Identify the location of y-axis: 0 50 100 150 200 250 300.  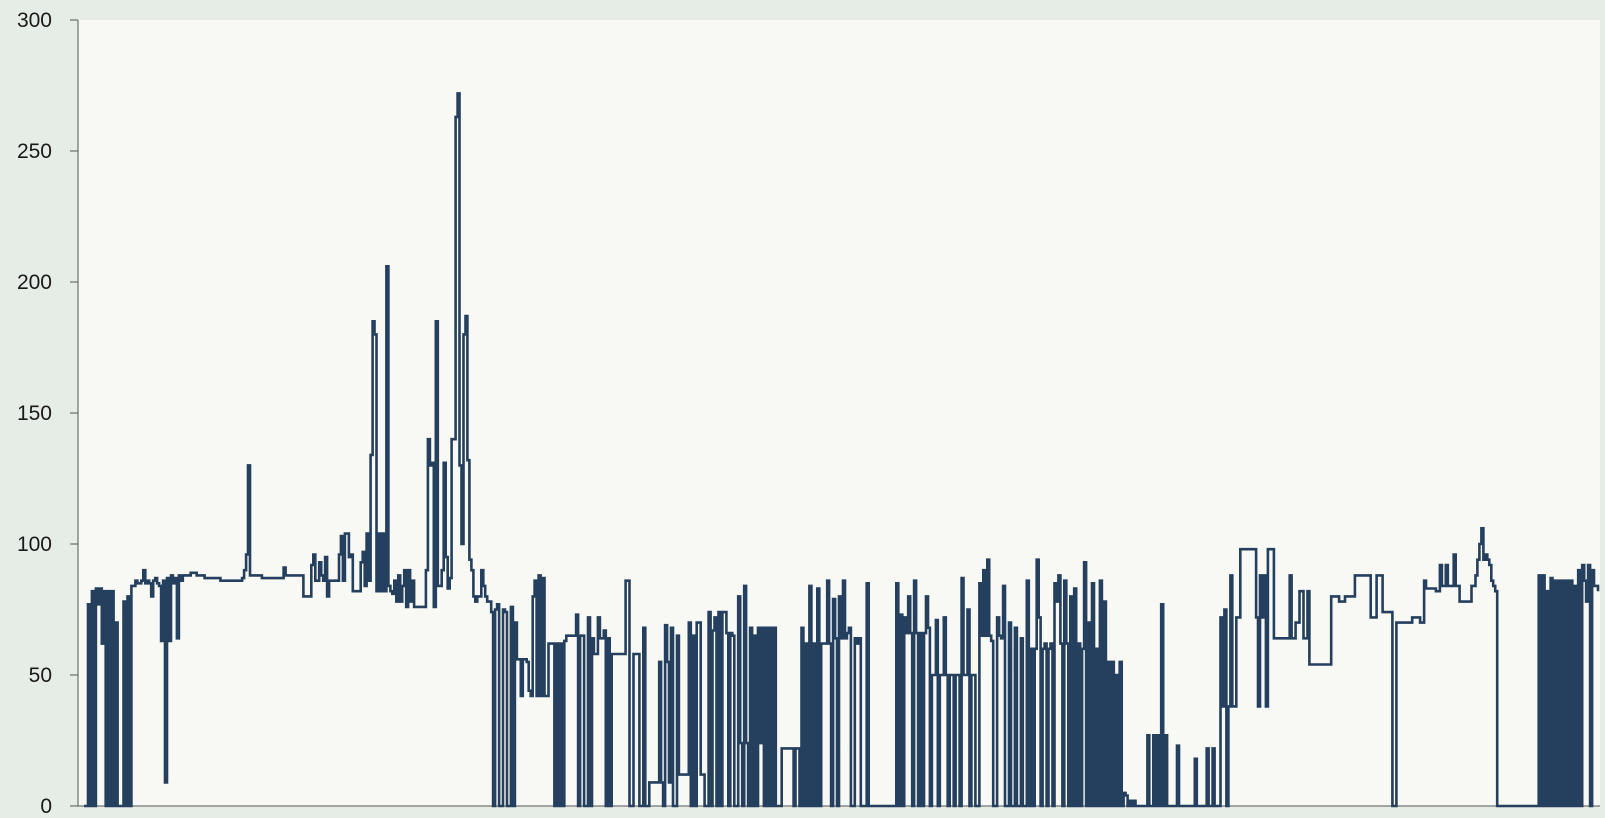
(48, 413).